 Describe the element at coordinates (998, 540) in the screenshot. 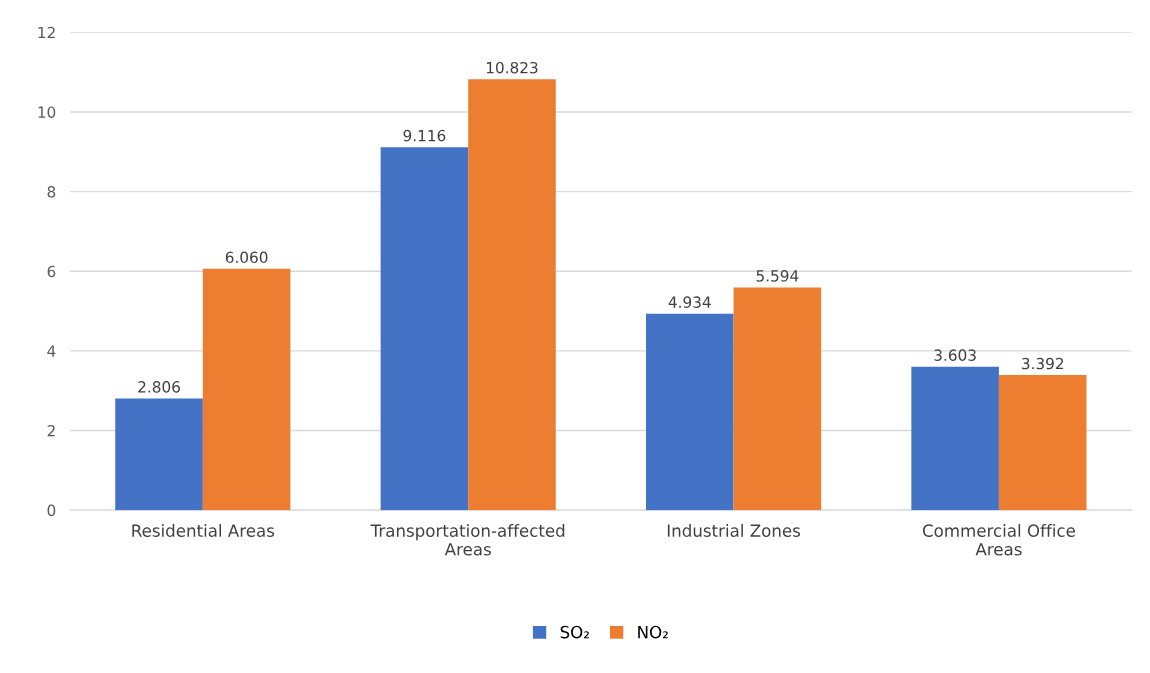

I see `x-tick-label: Commercial Office Areas` at that location.